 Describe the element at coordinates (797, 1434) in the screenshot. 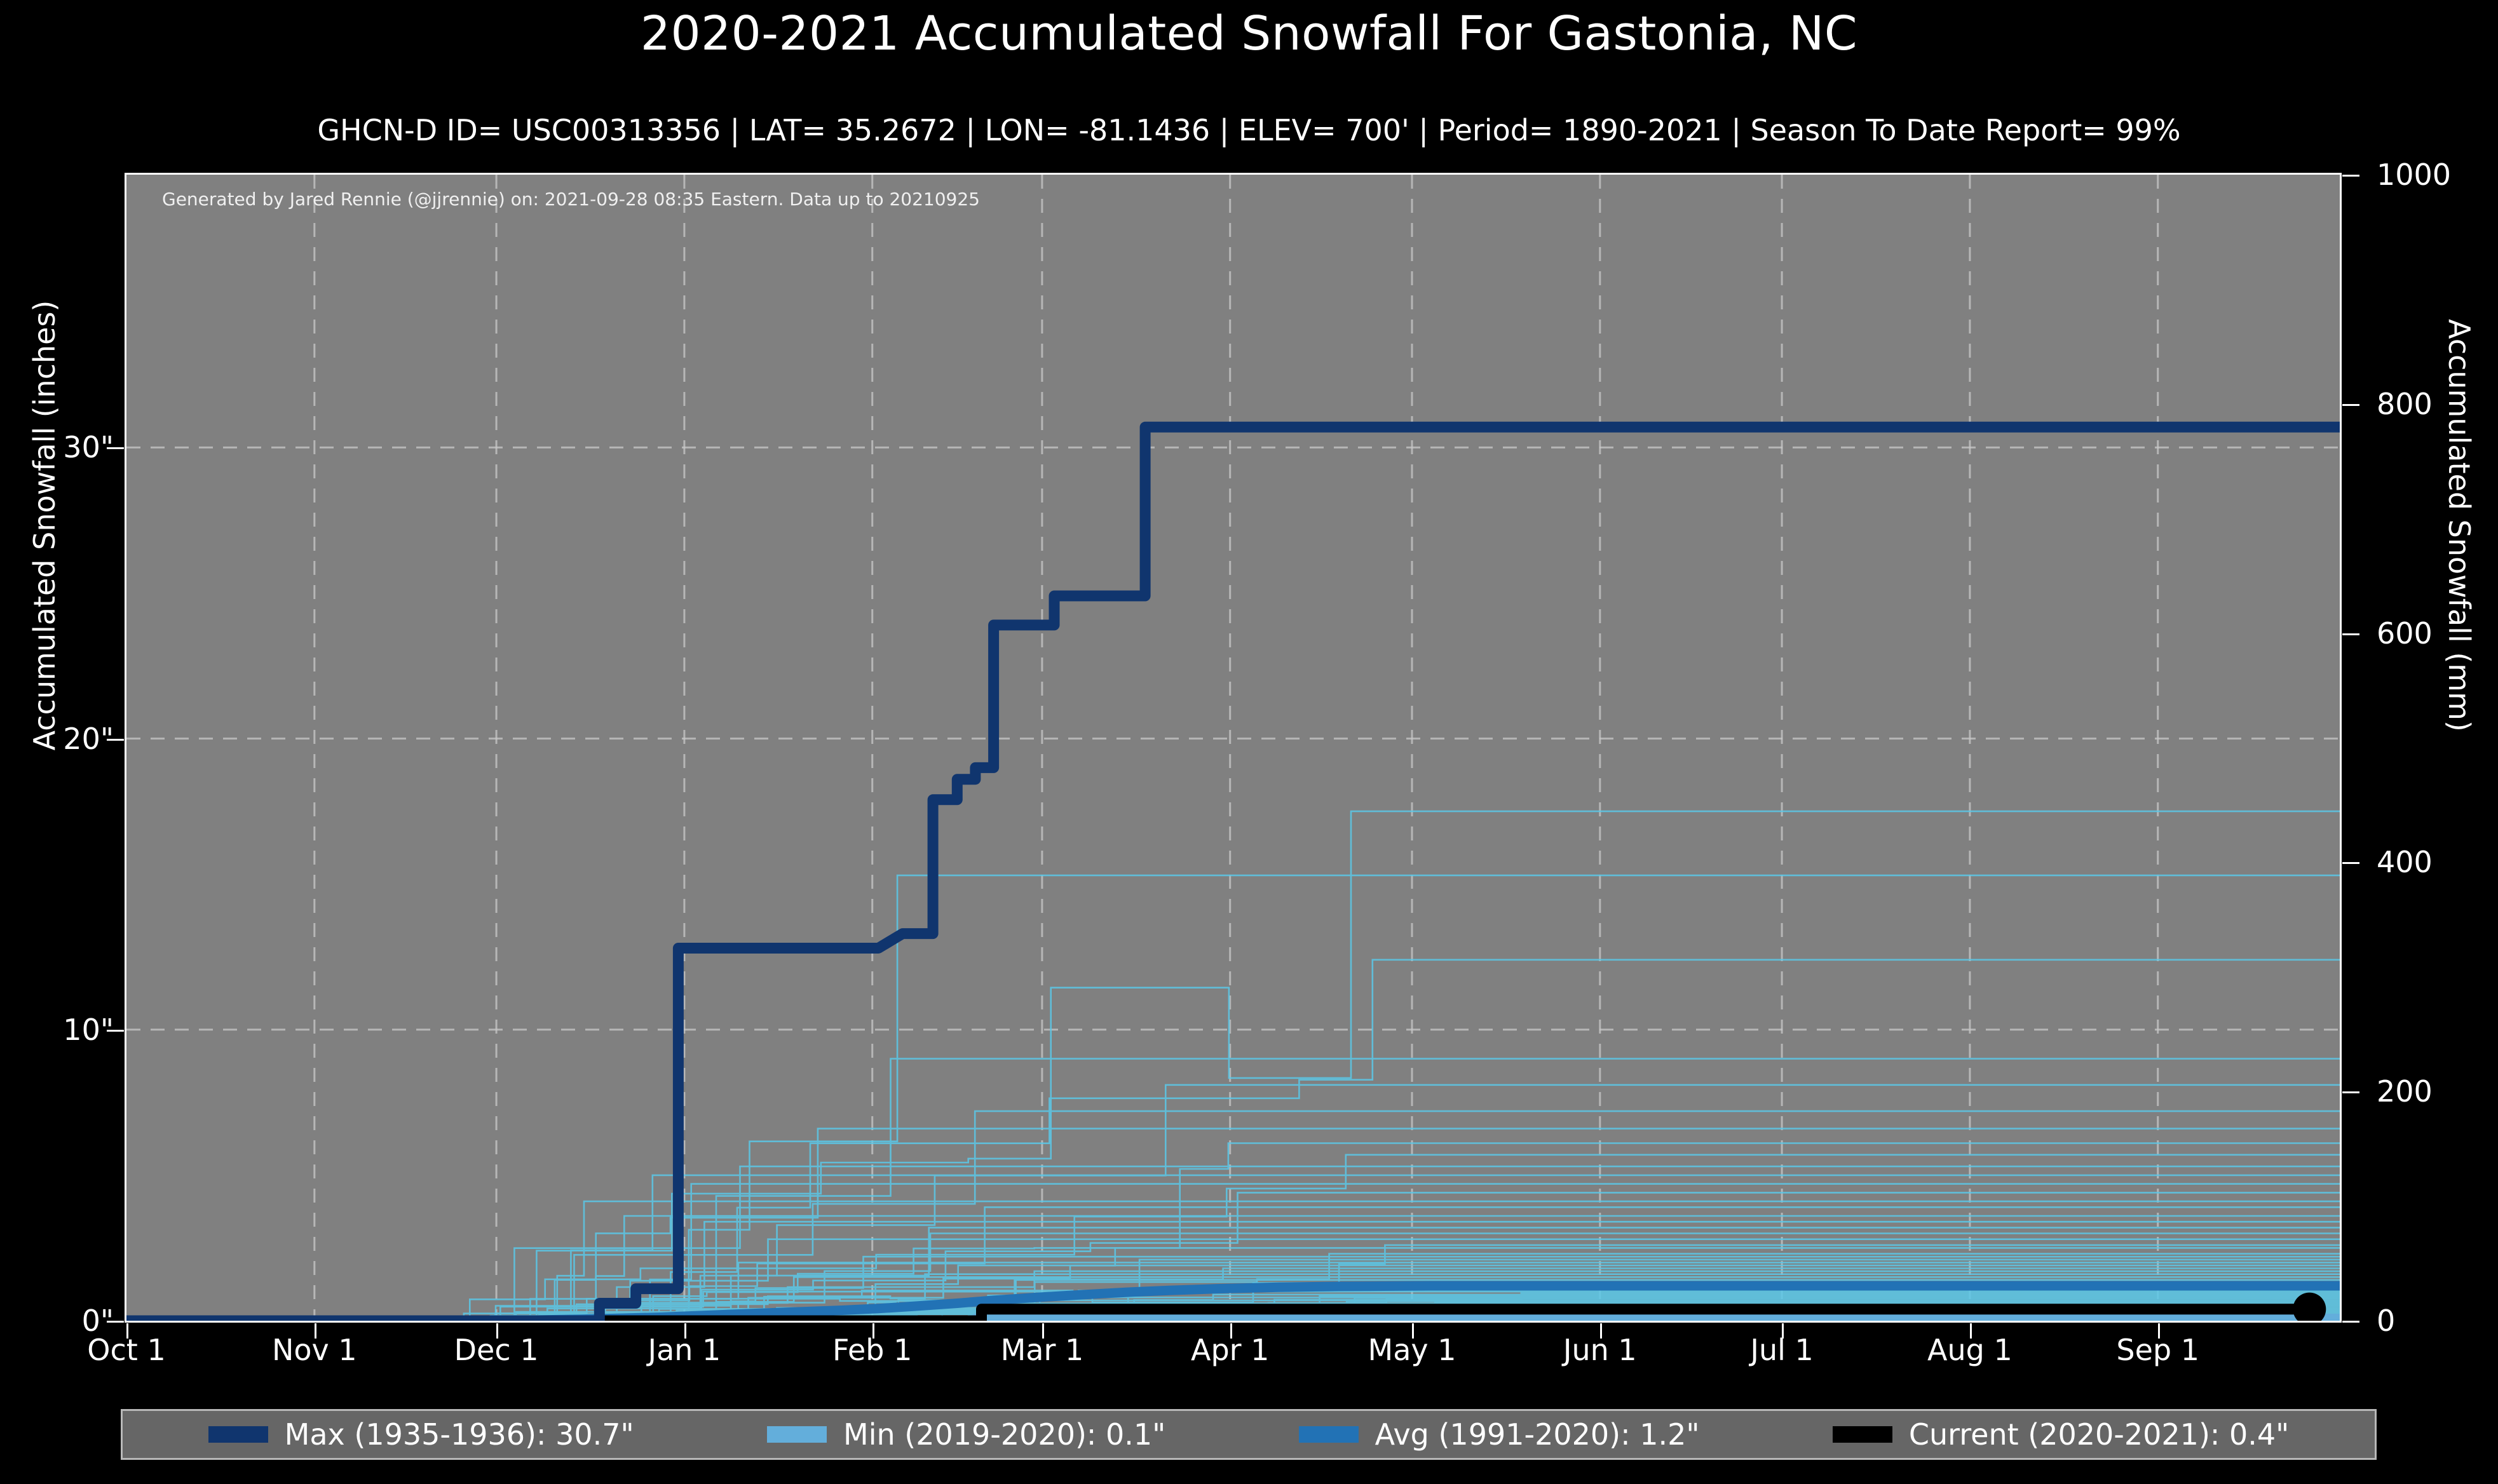

I see `legend-swatch-min` at that location.